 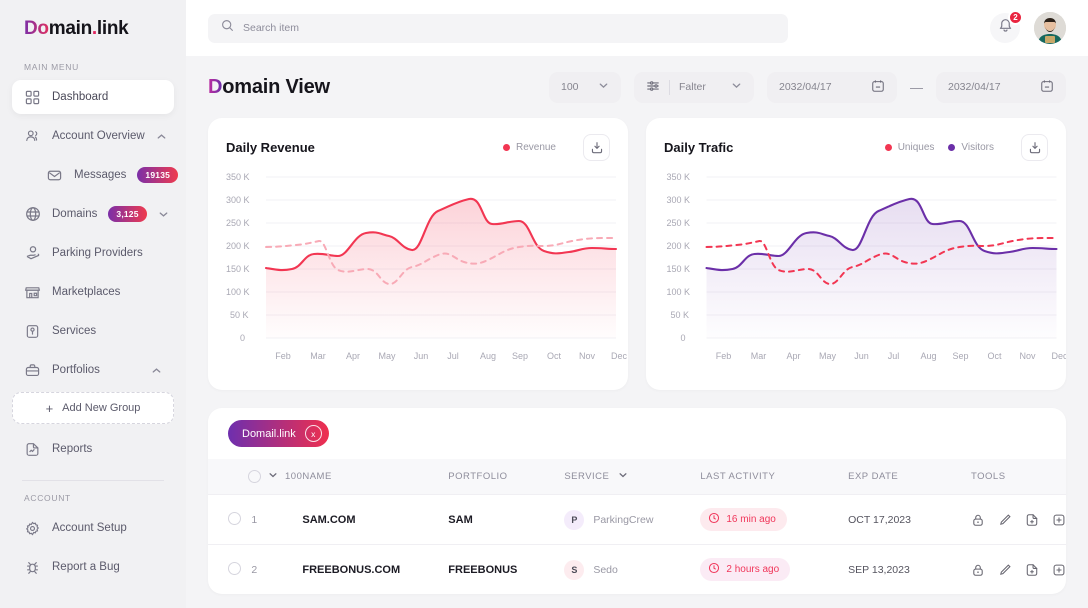 I want to click on legend-item: Uniques, so click(x=909, y=147).